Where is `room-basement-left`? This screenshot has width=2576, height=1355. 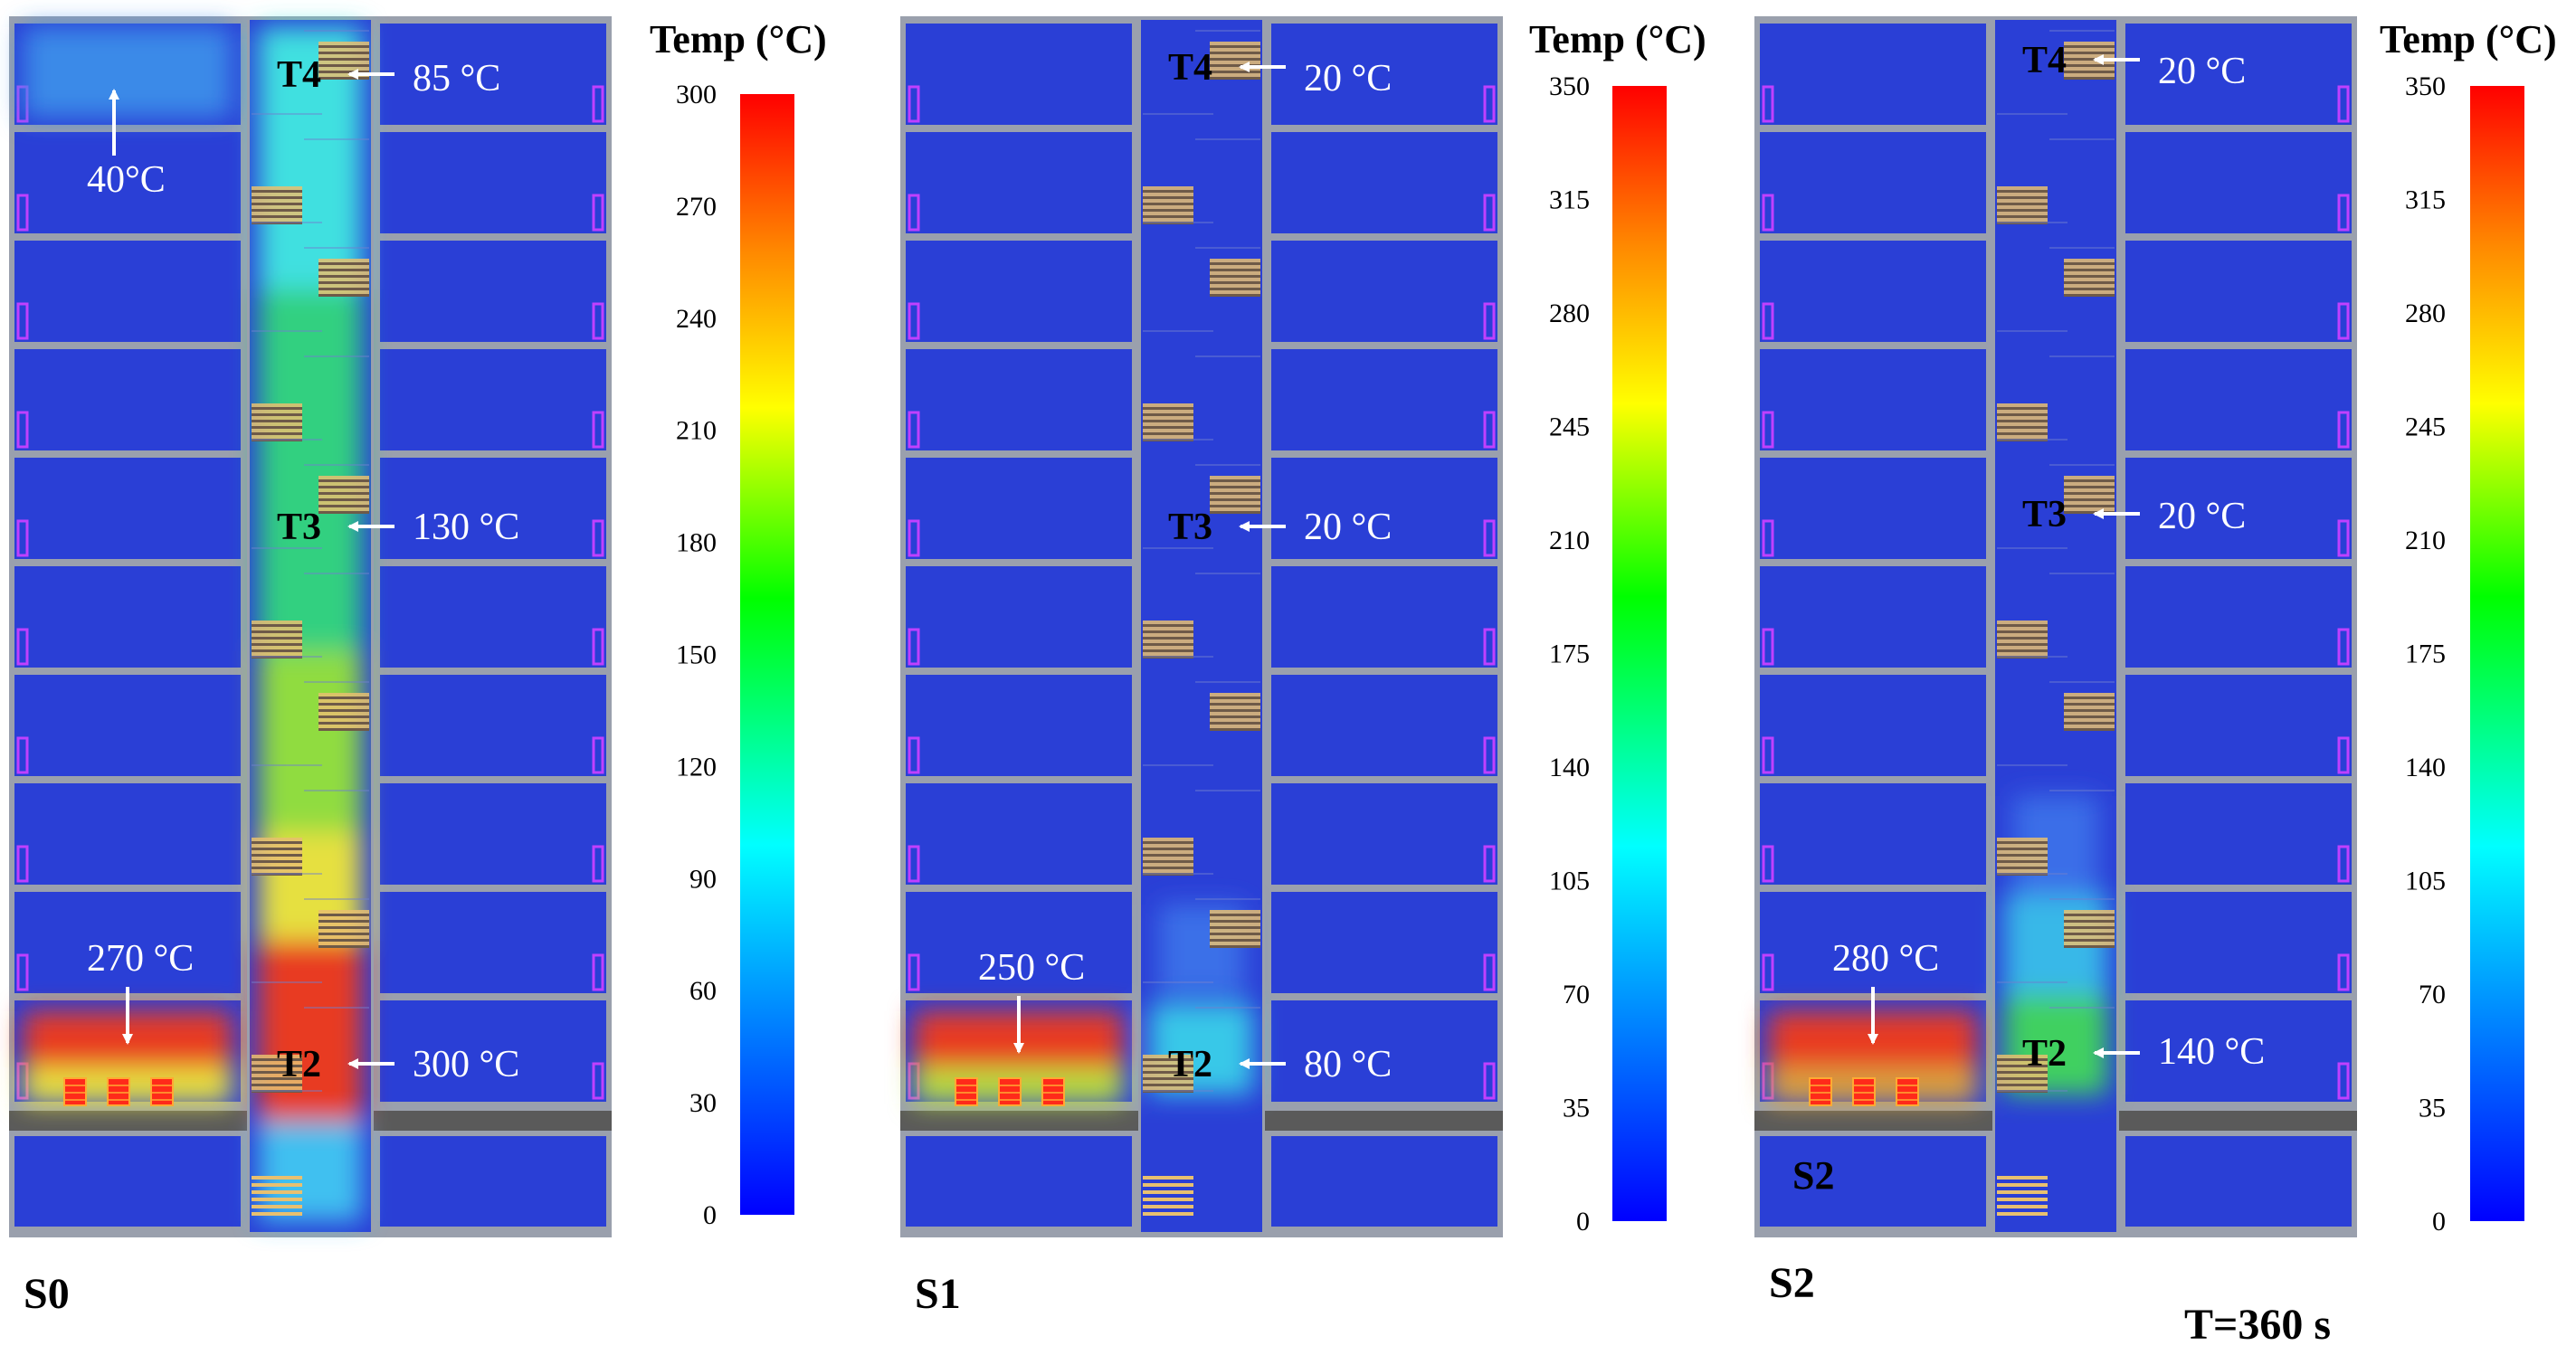
room-basement-left is located at coordinates (1019, 1181).